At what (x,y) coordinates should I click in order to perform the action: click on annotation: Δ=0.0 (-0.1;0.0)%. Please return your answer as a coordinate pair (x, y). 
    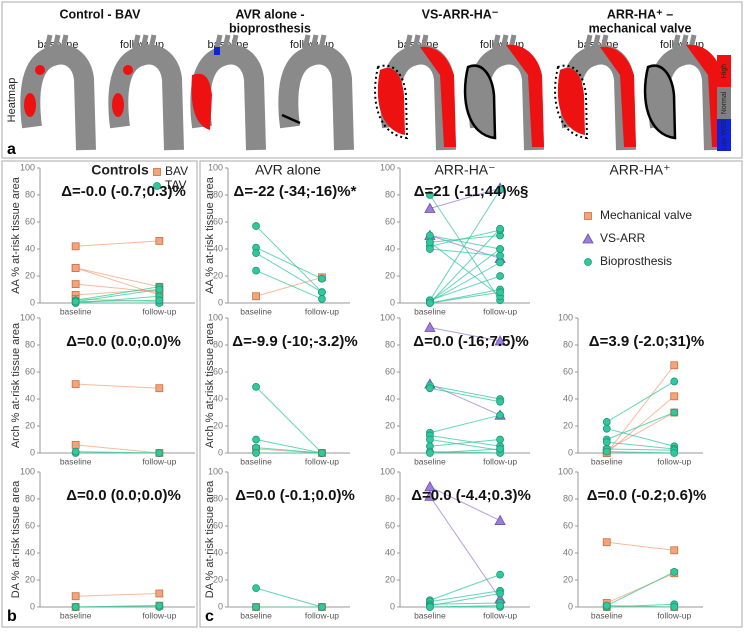
    Looking at the image, I should click on (295, 495).